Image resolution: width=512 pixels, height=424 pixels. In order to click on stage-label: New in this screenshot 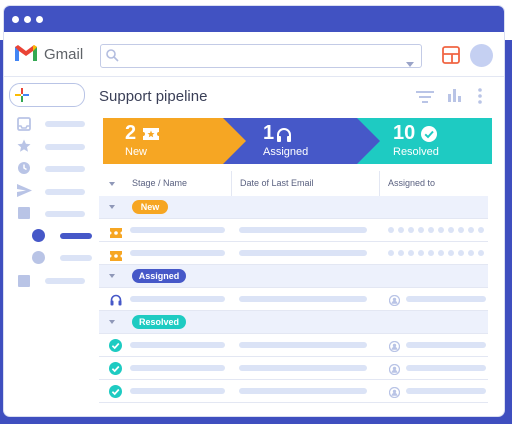, I will do `click(136, 152)`.